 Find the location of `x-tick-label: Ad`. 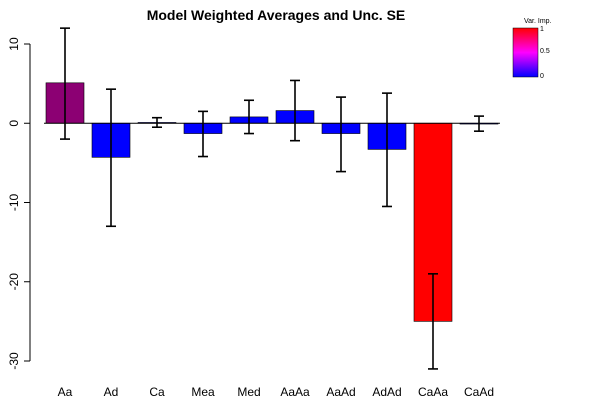

x-tick-label: Ad is located at coordinates (111, 392).